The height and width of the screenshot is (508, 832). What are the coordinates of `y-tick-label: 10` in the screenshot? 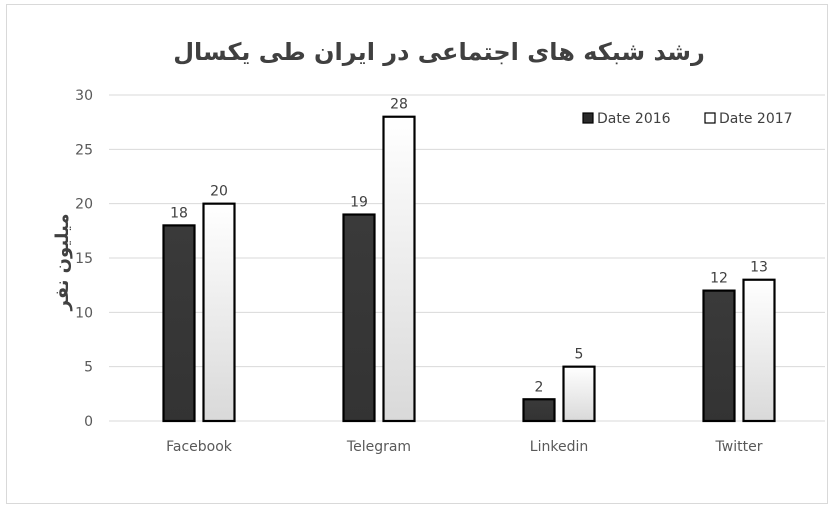 It's located at (84, 313).